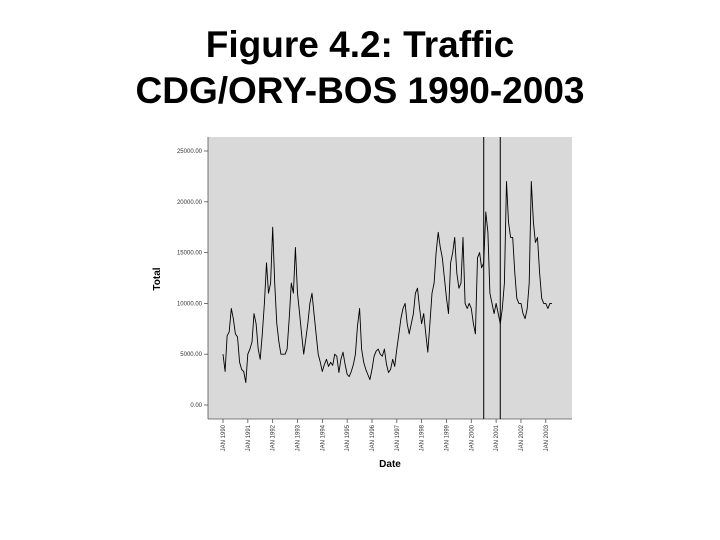  I want to click on x-tick-label: JAN 2001, so click(497, 437).